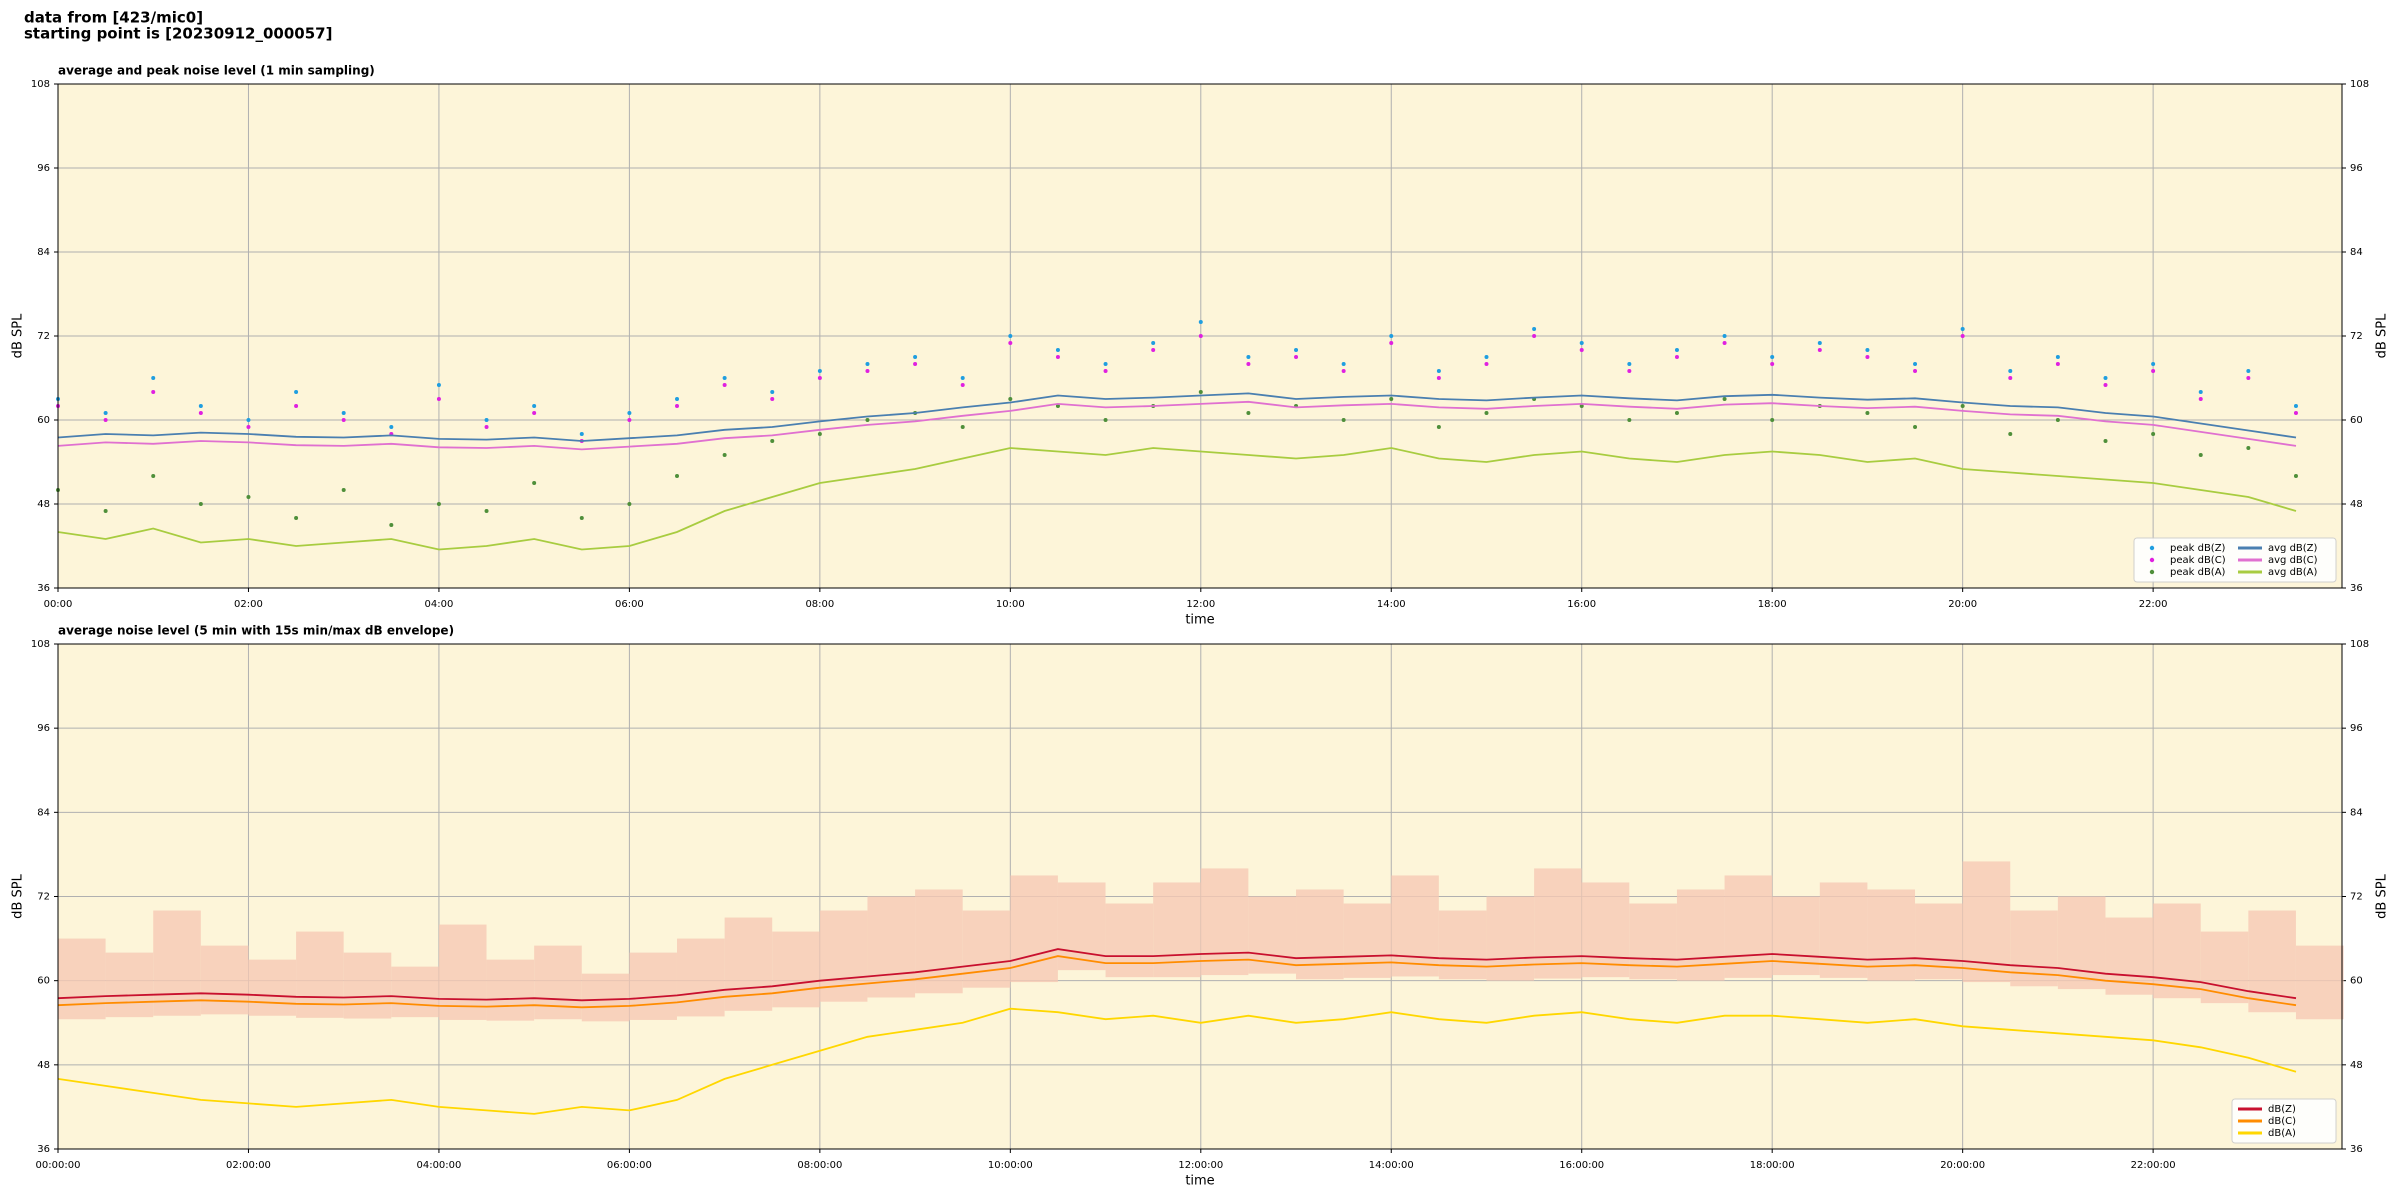 The image size is (2400, 1200). Describe the element at coordinates (438, 1165) in the screenshot. I see `x-tick-label: 04:00:00` at that location.